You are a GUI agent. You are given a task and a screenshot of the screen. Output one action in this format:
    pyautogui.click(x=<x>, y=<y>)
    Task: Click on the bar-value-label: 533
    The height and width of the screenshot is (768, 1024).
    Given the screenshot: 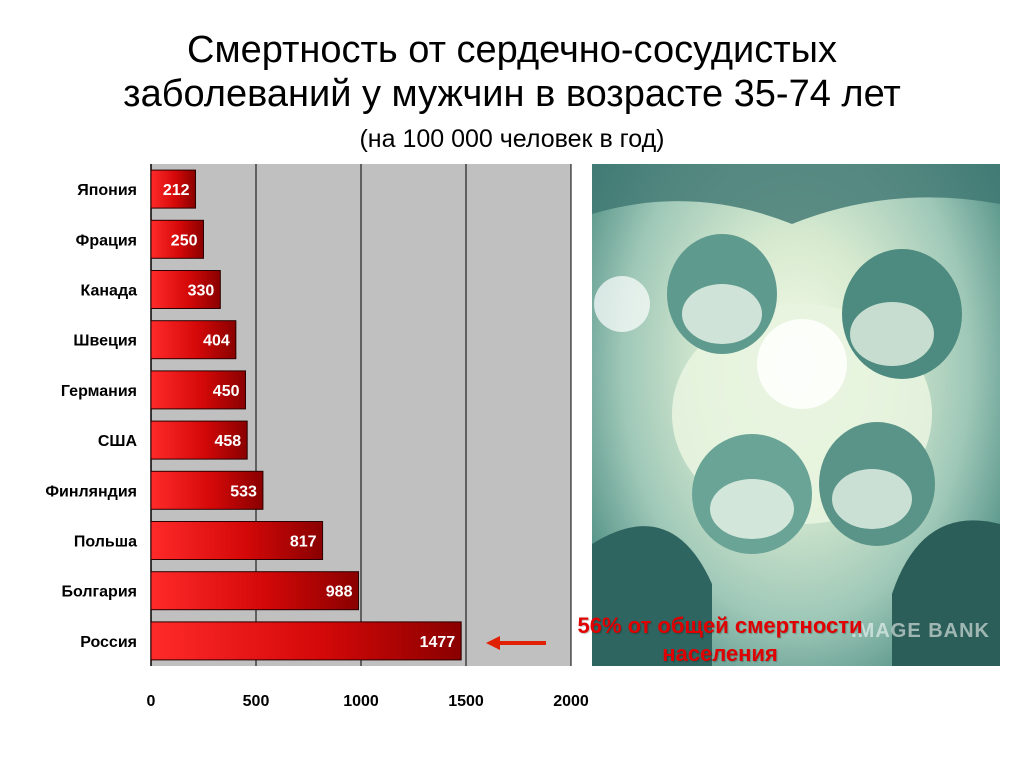 What is the action you would take?
    pyautogui.click(x=243, y=491)
    